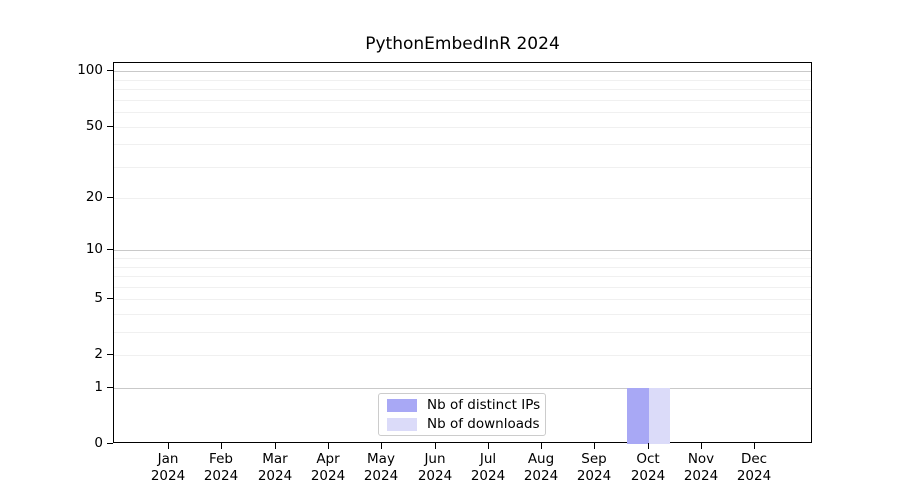  I want to click on legend: Nb of distinct IPs Nb of downloads, so click(462, 414).